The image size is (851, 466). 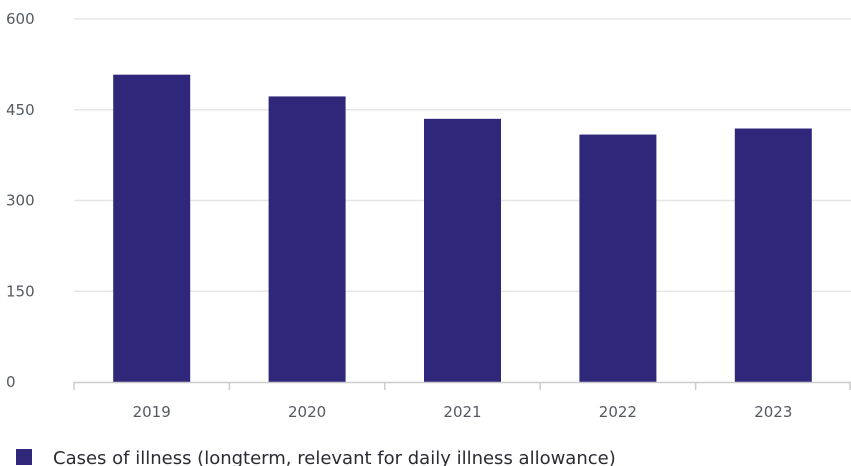 I want to click on legend-swatch, so click(x=24, y=457).